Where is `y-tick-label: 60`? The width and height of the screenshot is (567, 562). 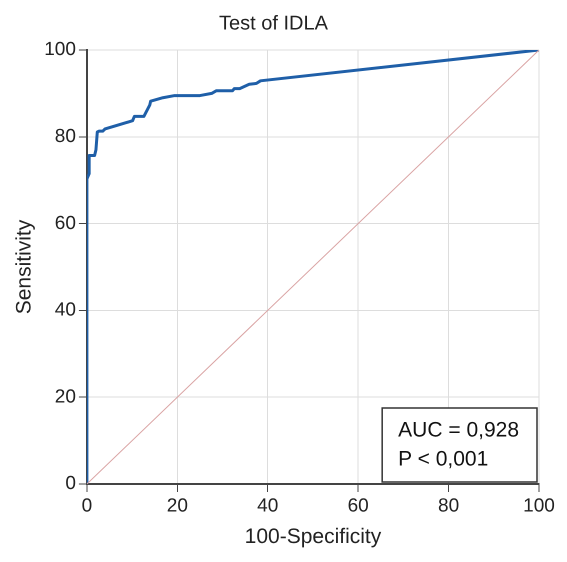
y-tick-label: 60 is located at coordinates (65, 223).